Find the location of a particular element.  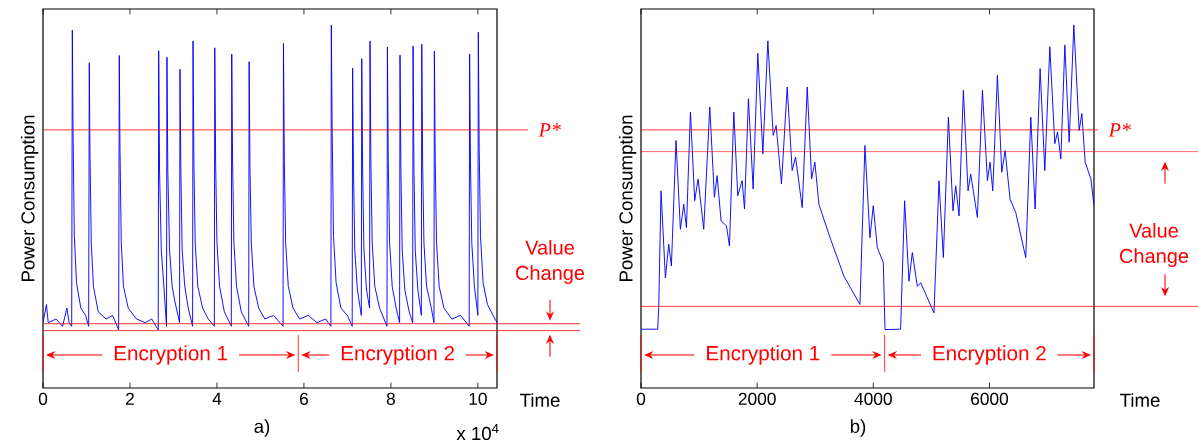

x-tick-label: 6 is located at coordinates (303, 398).